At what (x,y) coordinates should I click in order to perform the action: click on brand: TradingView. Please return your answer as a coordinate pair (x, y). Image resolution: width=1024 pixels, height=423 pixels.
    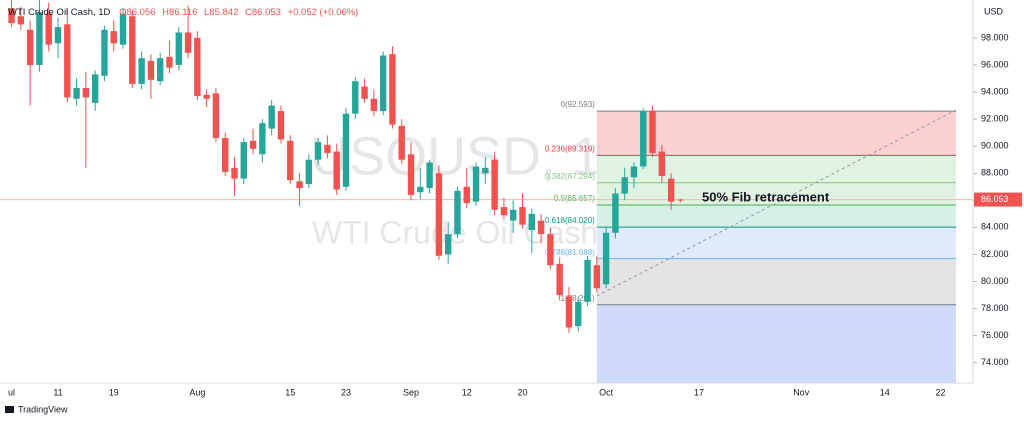
    Looking at the image, I should click on (43, 409).